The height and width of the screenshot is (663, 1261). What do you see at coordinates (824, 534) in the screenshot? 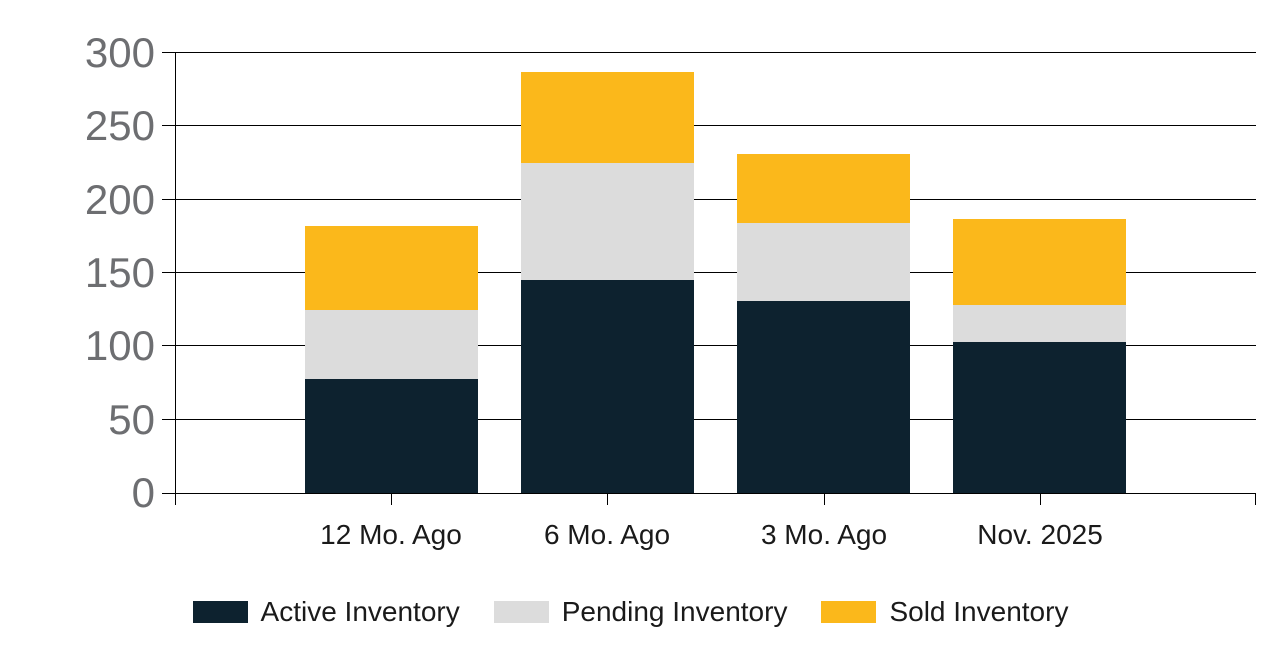
I see `x-axis-label-3: 3 Mo. Ago` at bounding box center [824, 534].